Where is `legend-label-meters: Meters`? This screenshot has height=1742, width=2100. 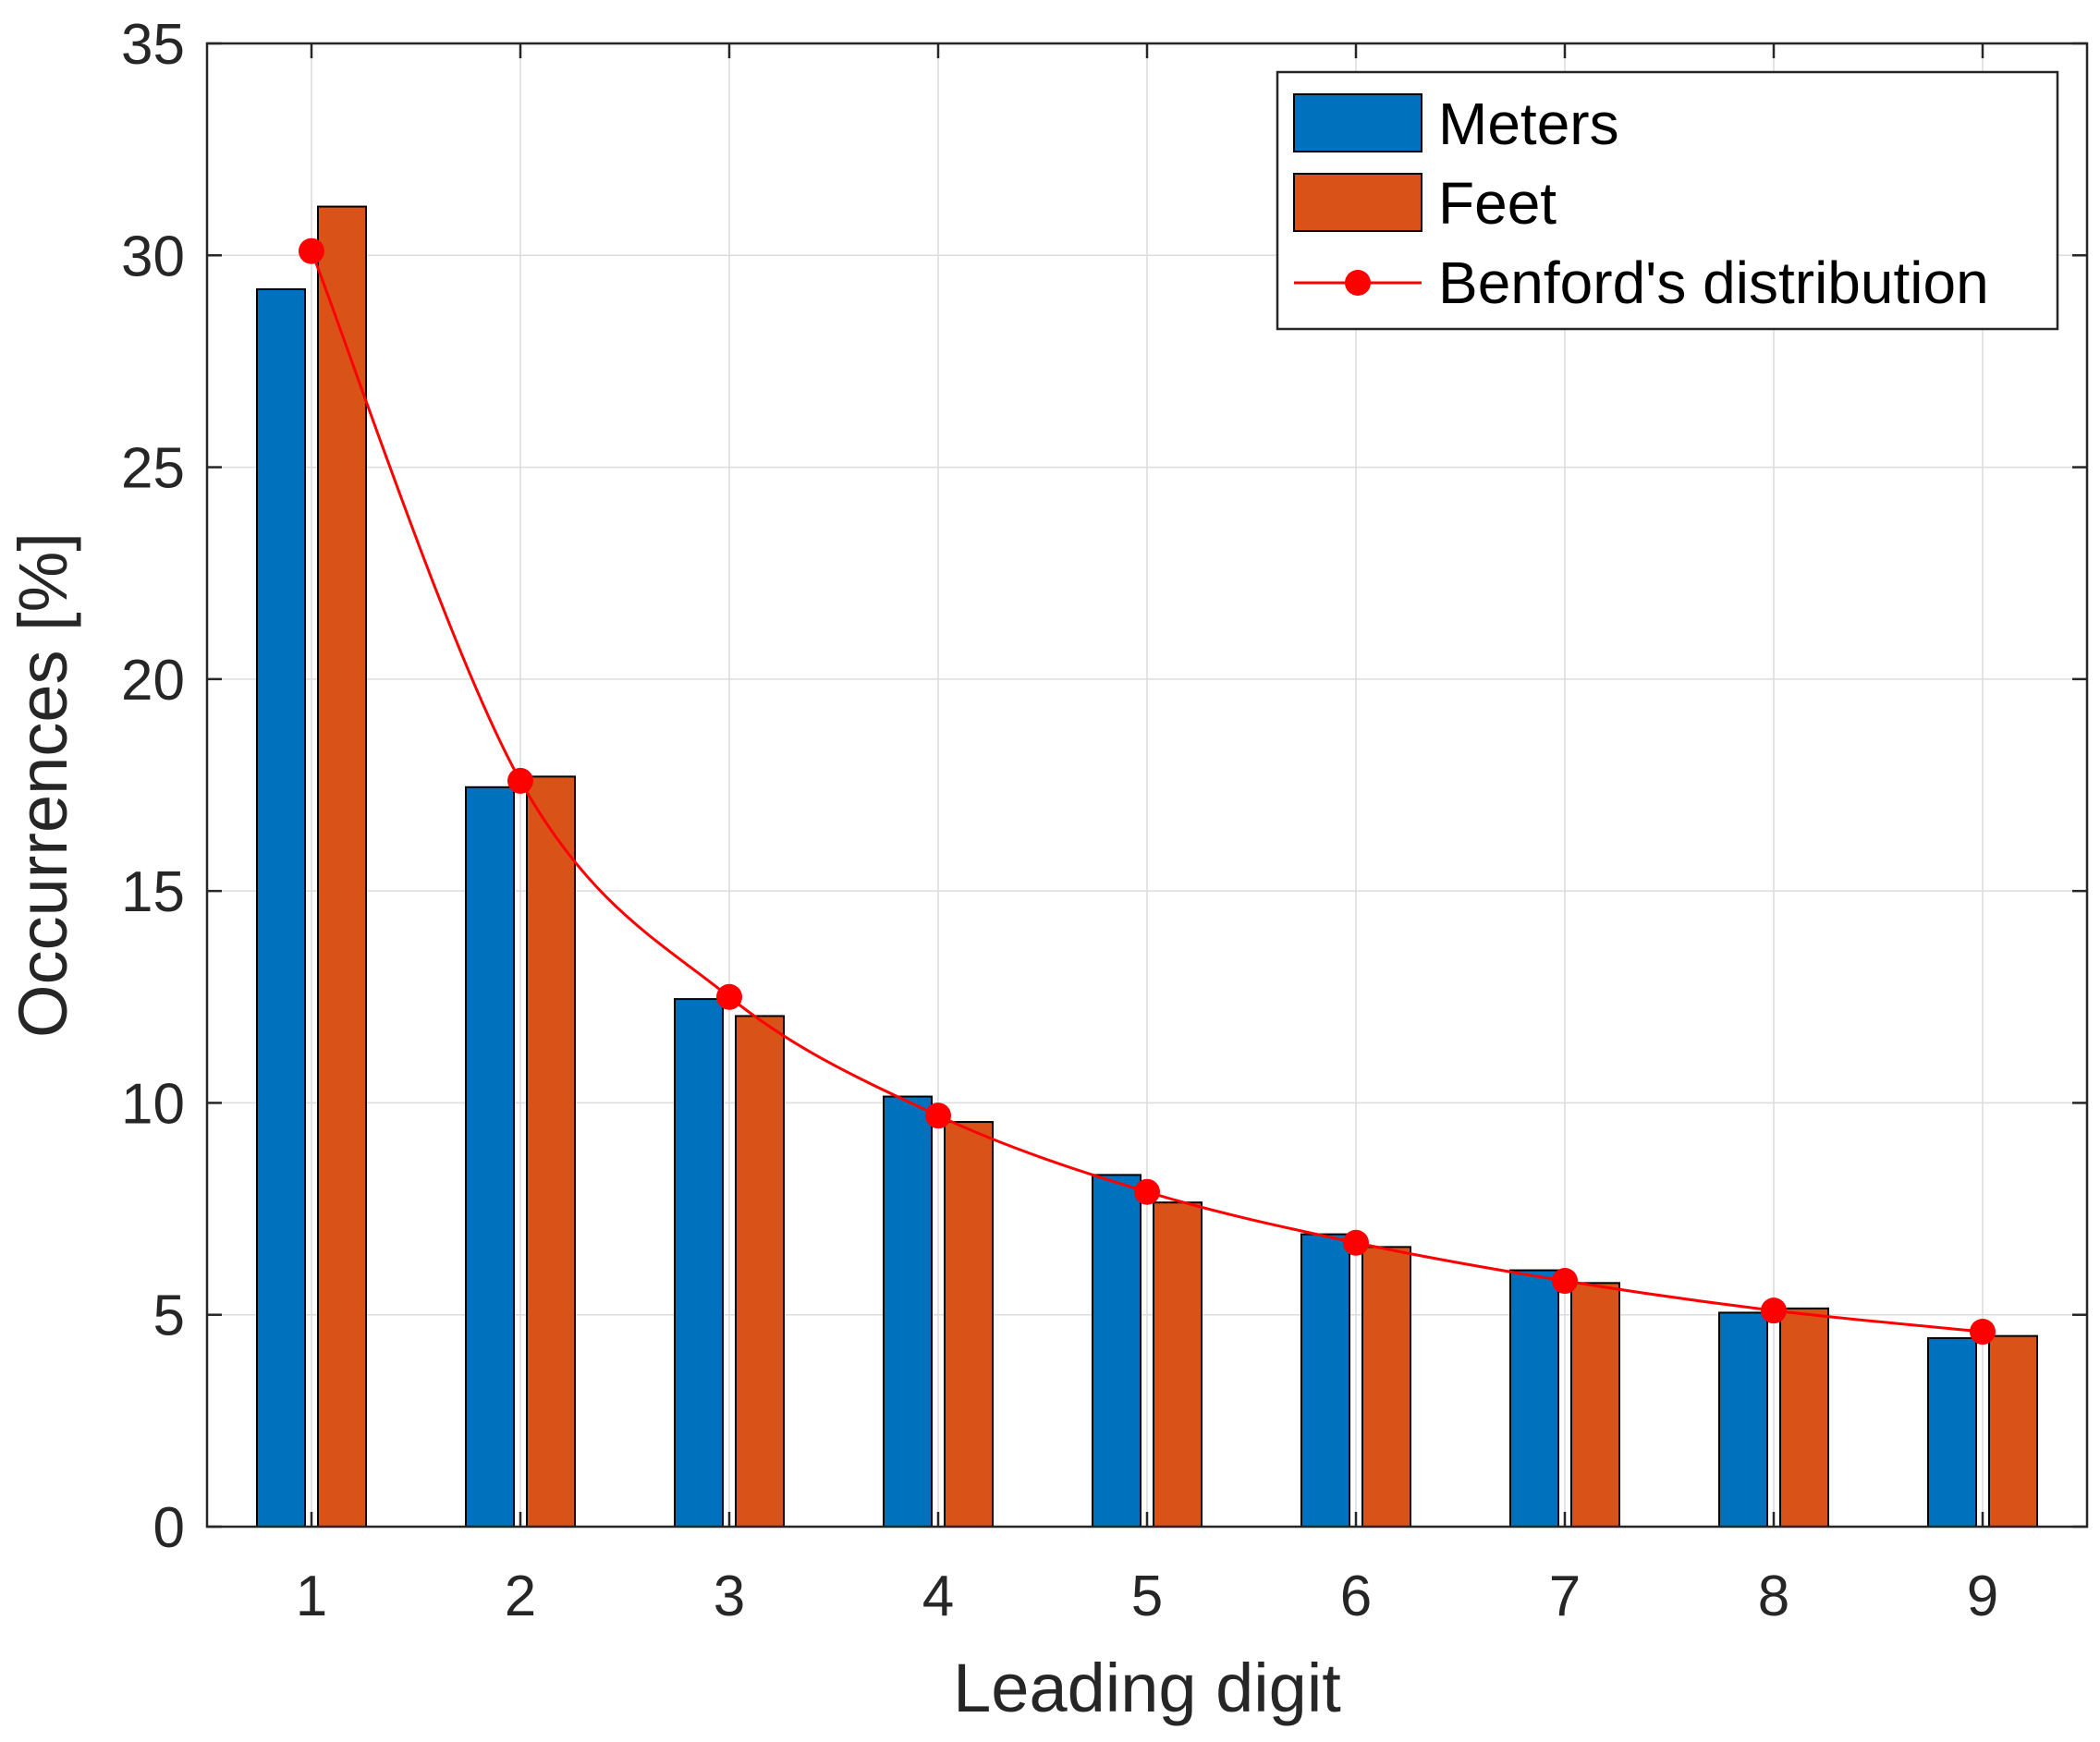 legend-label-meters: Meters is located at coordinates (1528, 124).